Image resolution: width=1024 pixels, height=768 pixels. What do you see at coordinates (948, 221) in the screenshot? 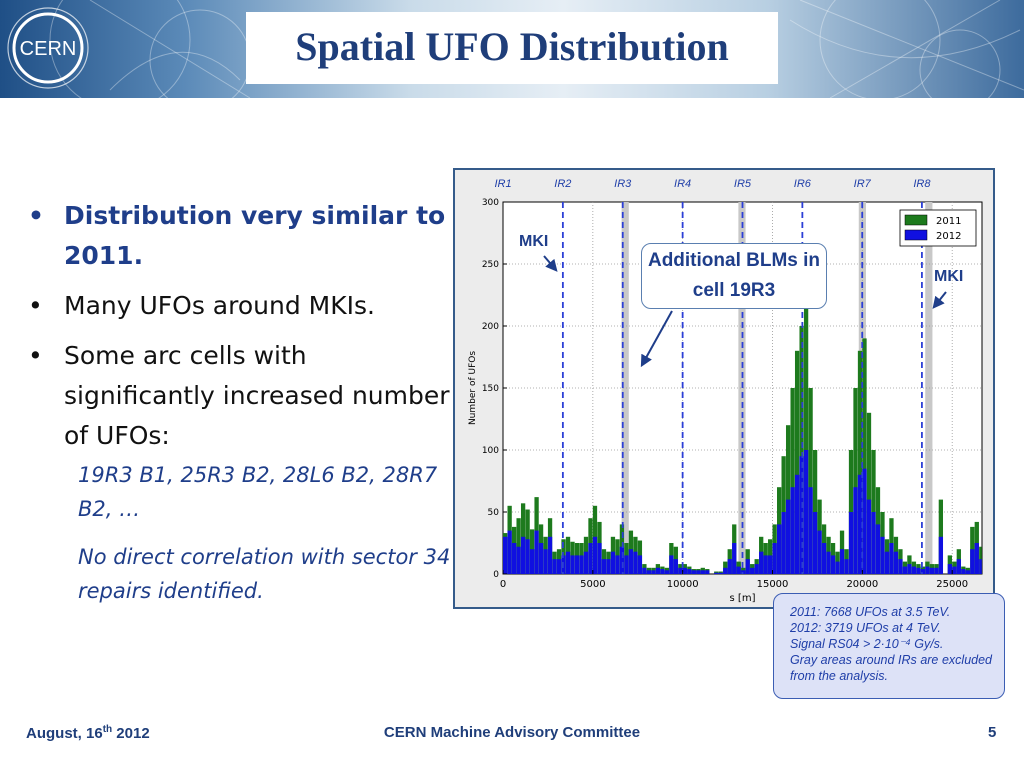
I see `legend-label: 2011` at bounding box center [948, 221].